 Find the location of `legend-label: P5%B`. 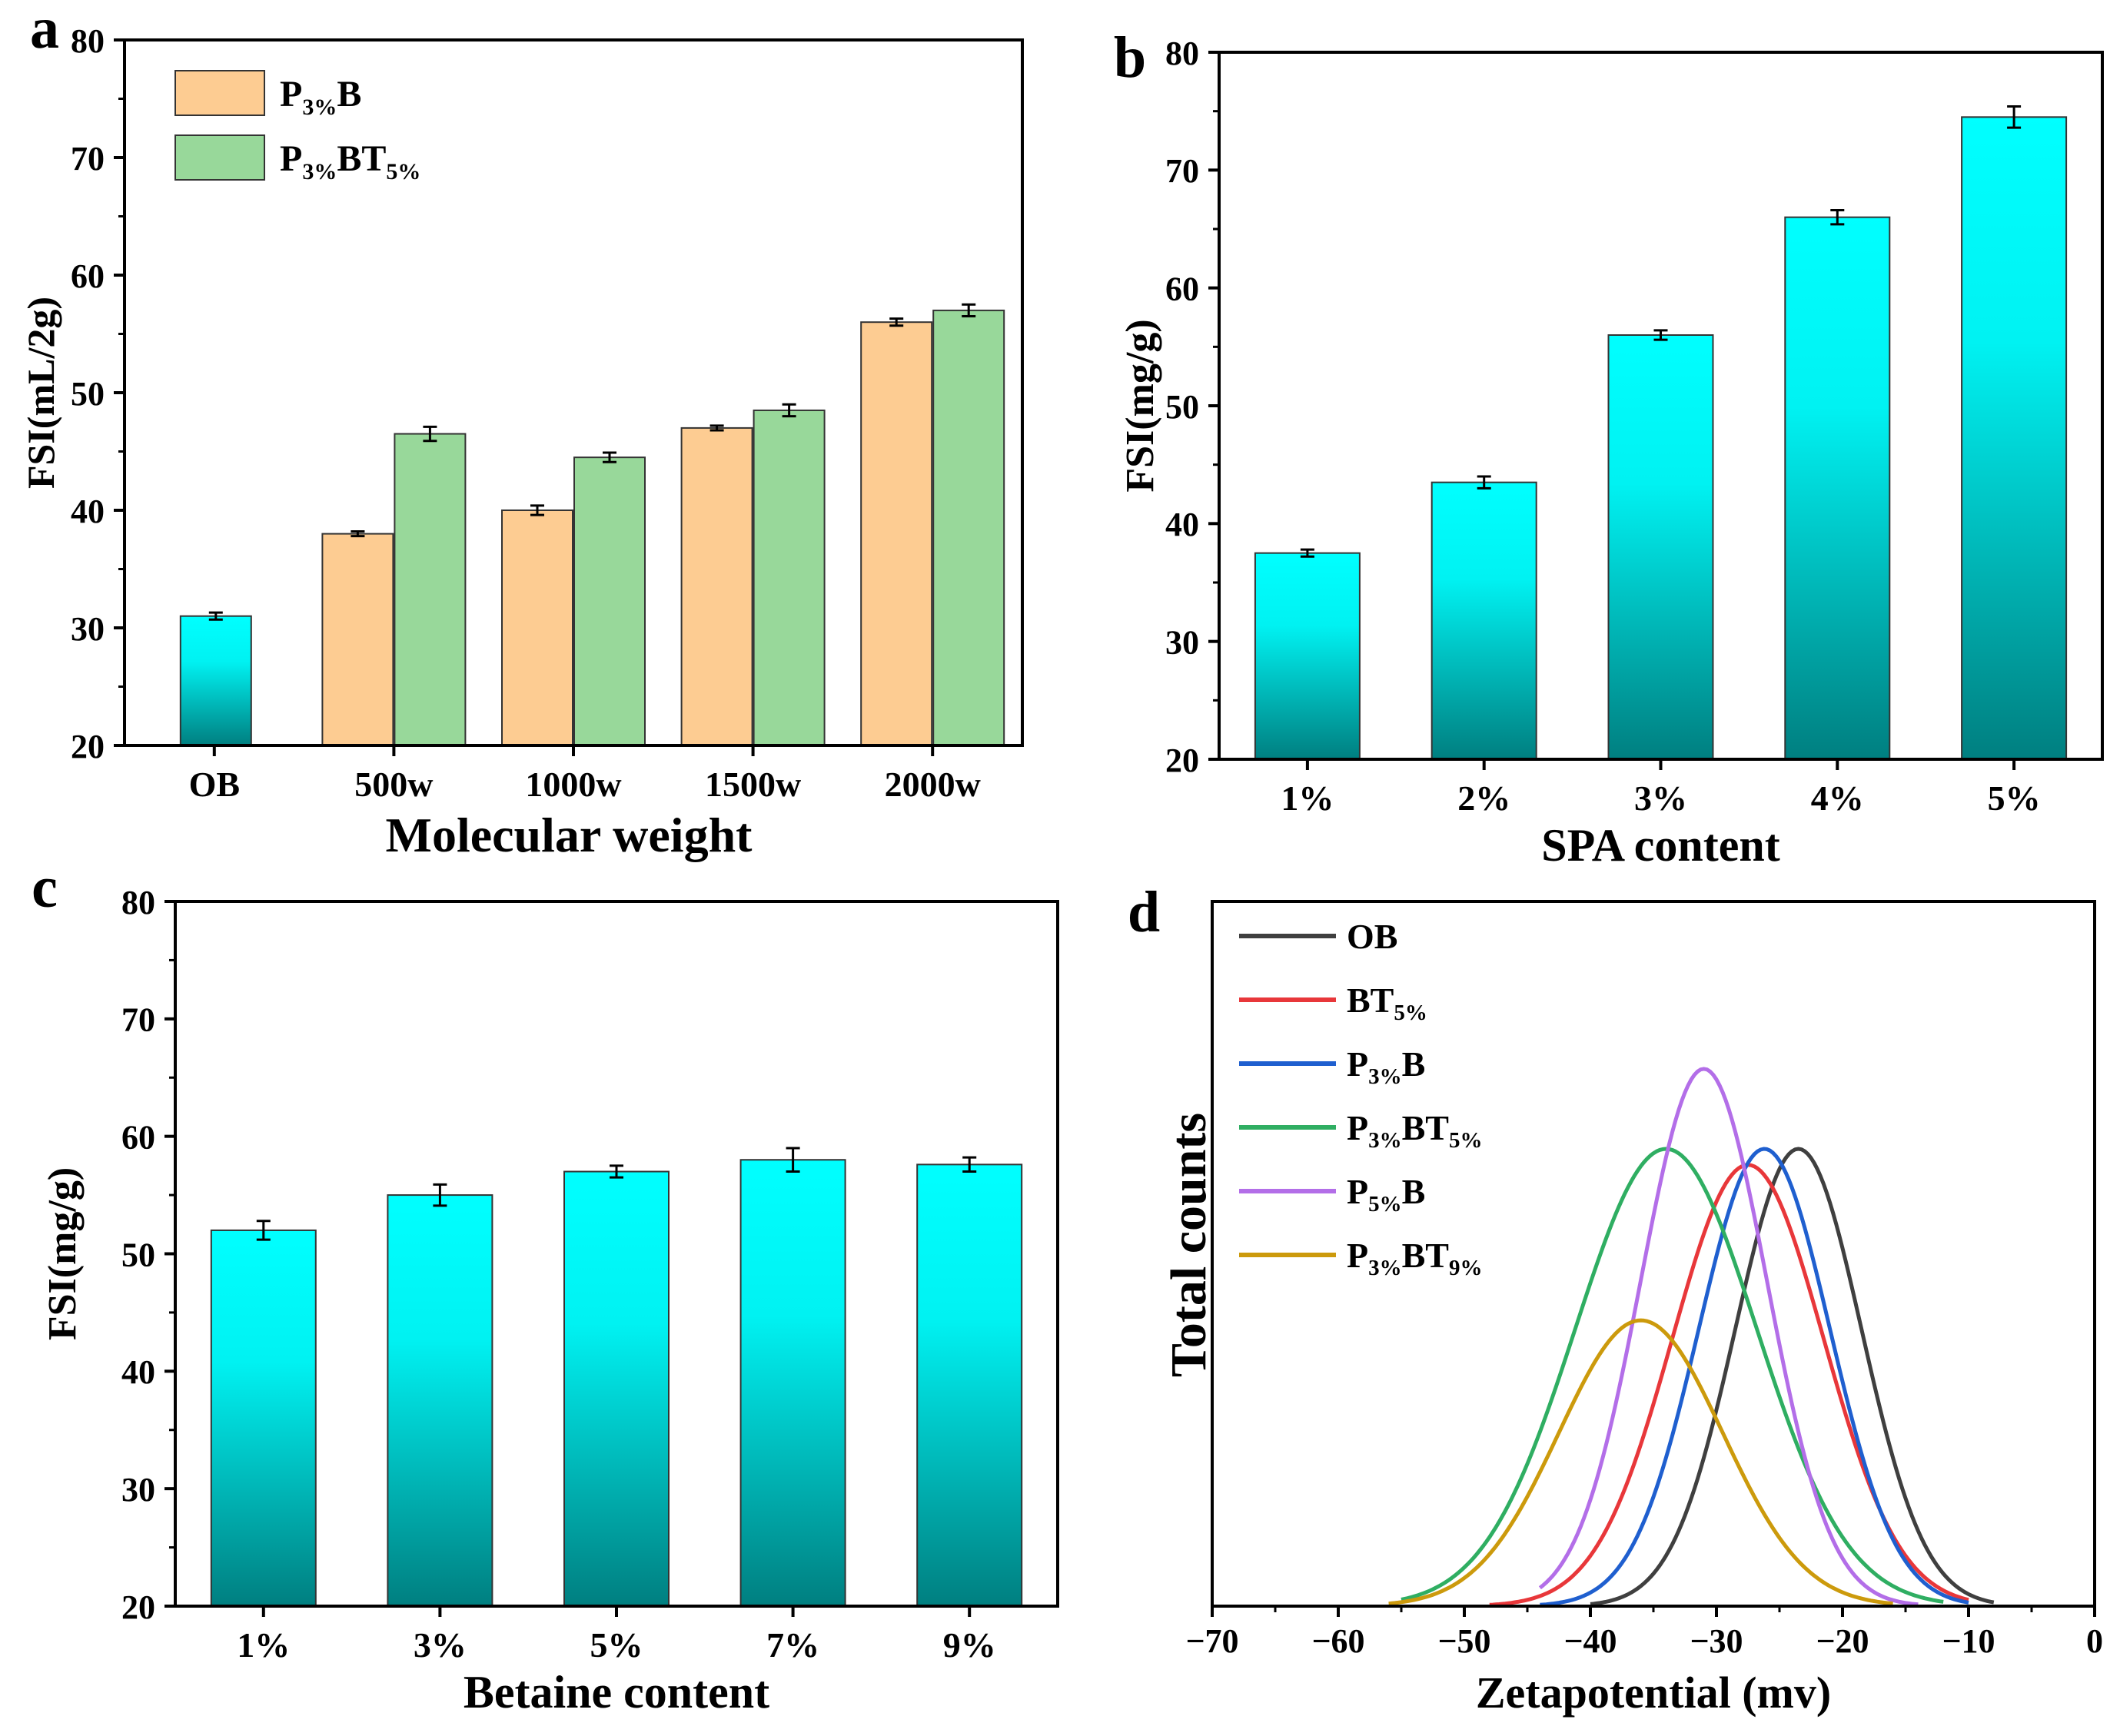

legend-label: P5%B is located at coordinates (1386, 1195).